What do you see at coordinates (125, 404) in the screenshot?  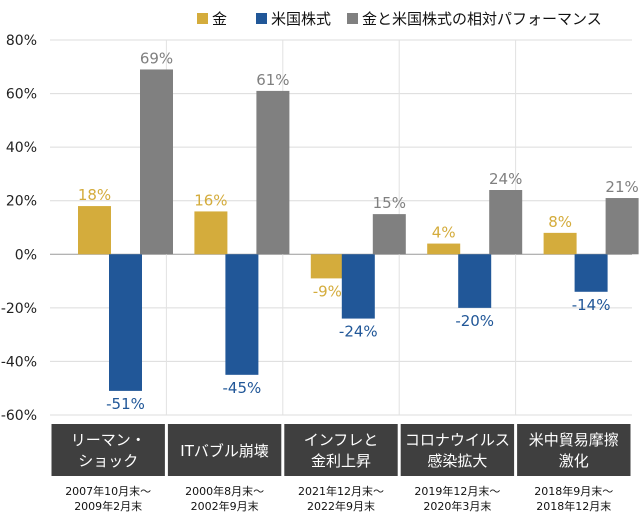 I see `data-label: -51%` at bounding box center [125, 404].